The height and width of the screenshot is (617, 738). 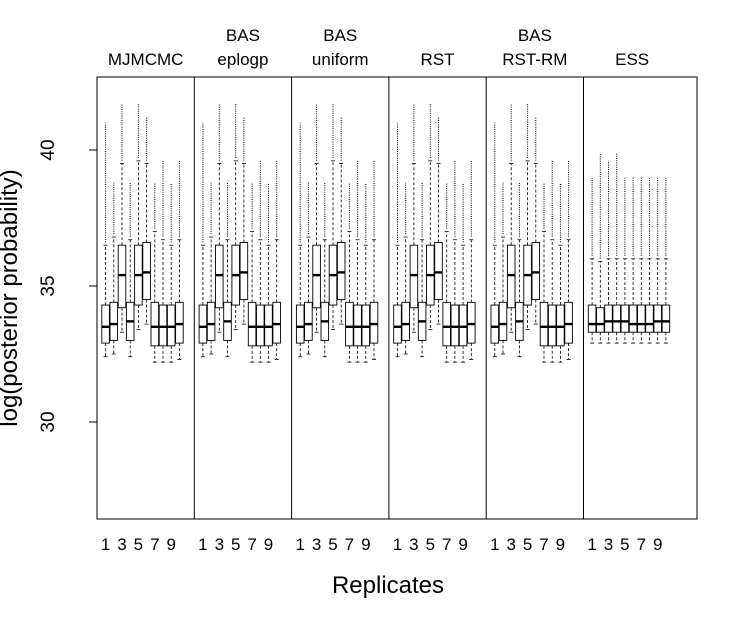 I want to click on panel-title: uniform, so click(x=340, y=59).